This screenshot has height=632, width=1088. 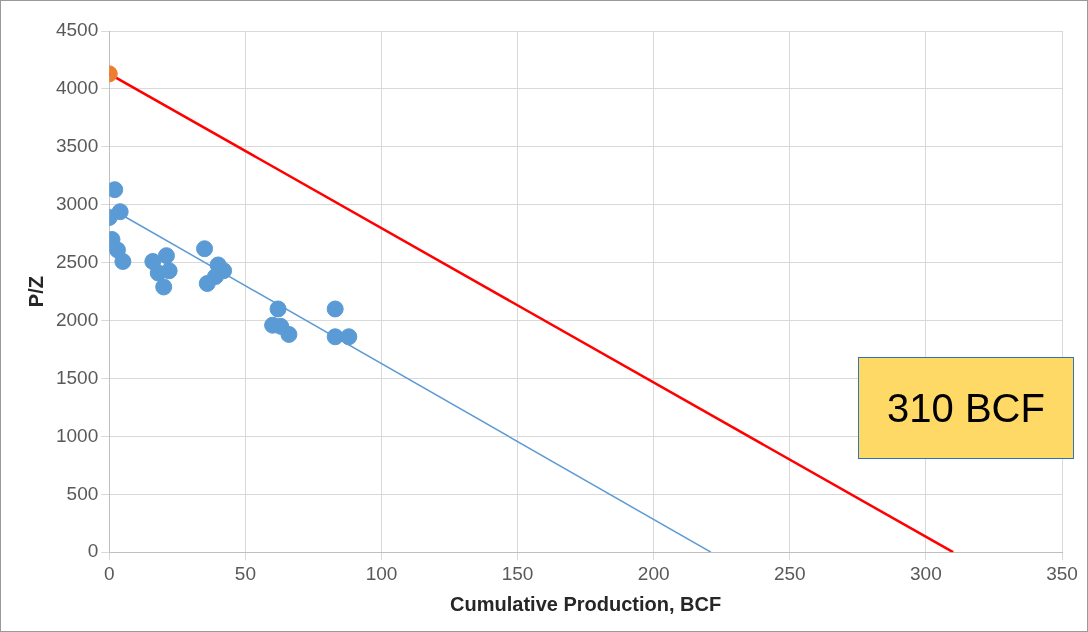 I want to click on y-tick-label: 2500, so click(x=77, y=261).